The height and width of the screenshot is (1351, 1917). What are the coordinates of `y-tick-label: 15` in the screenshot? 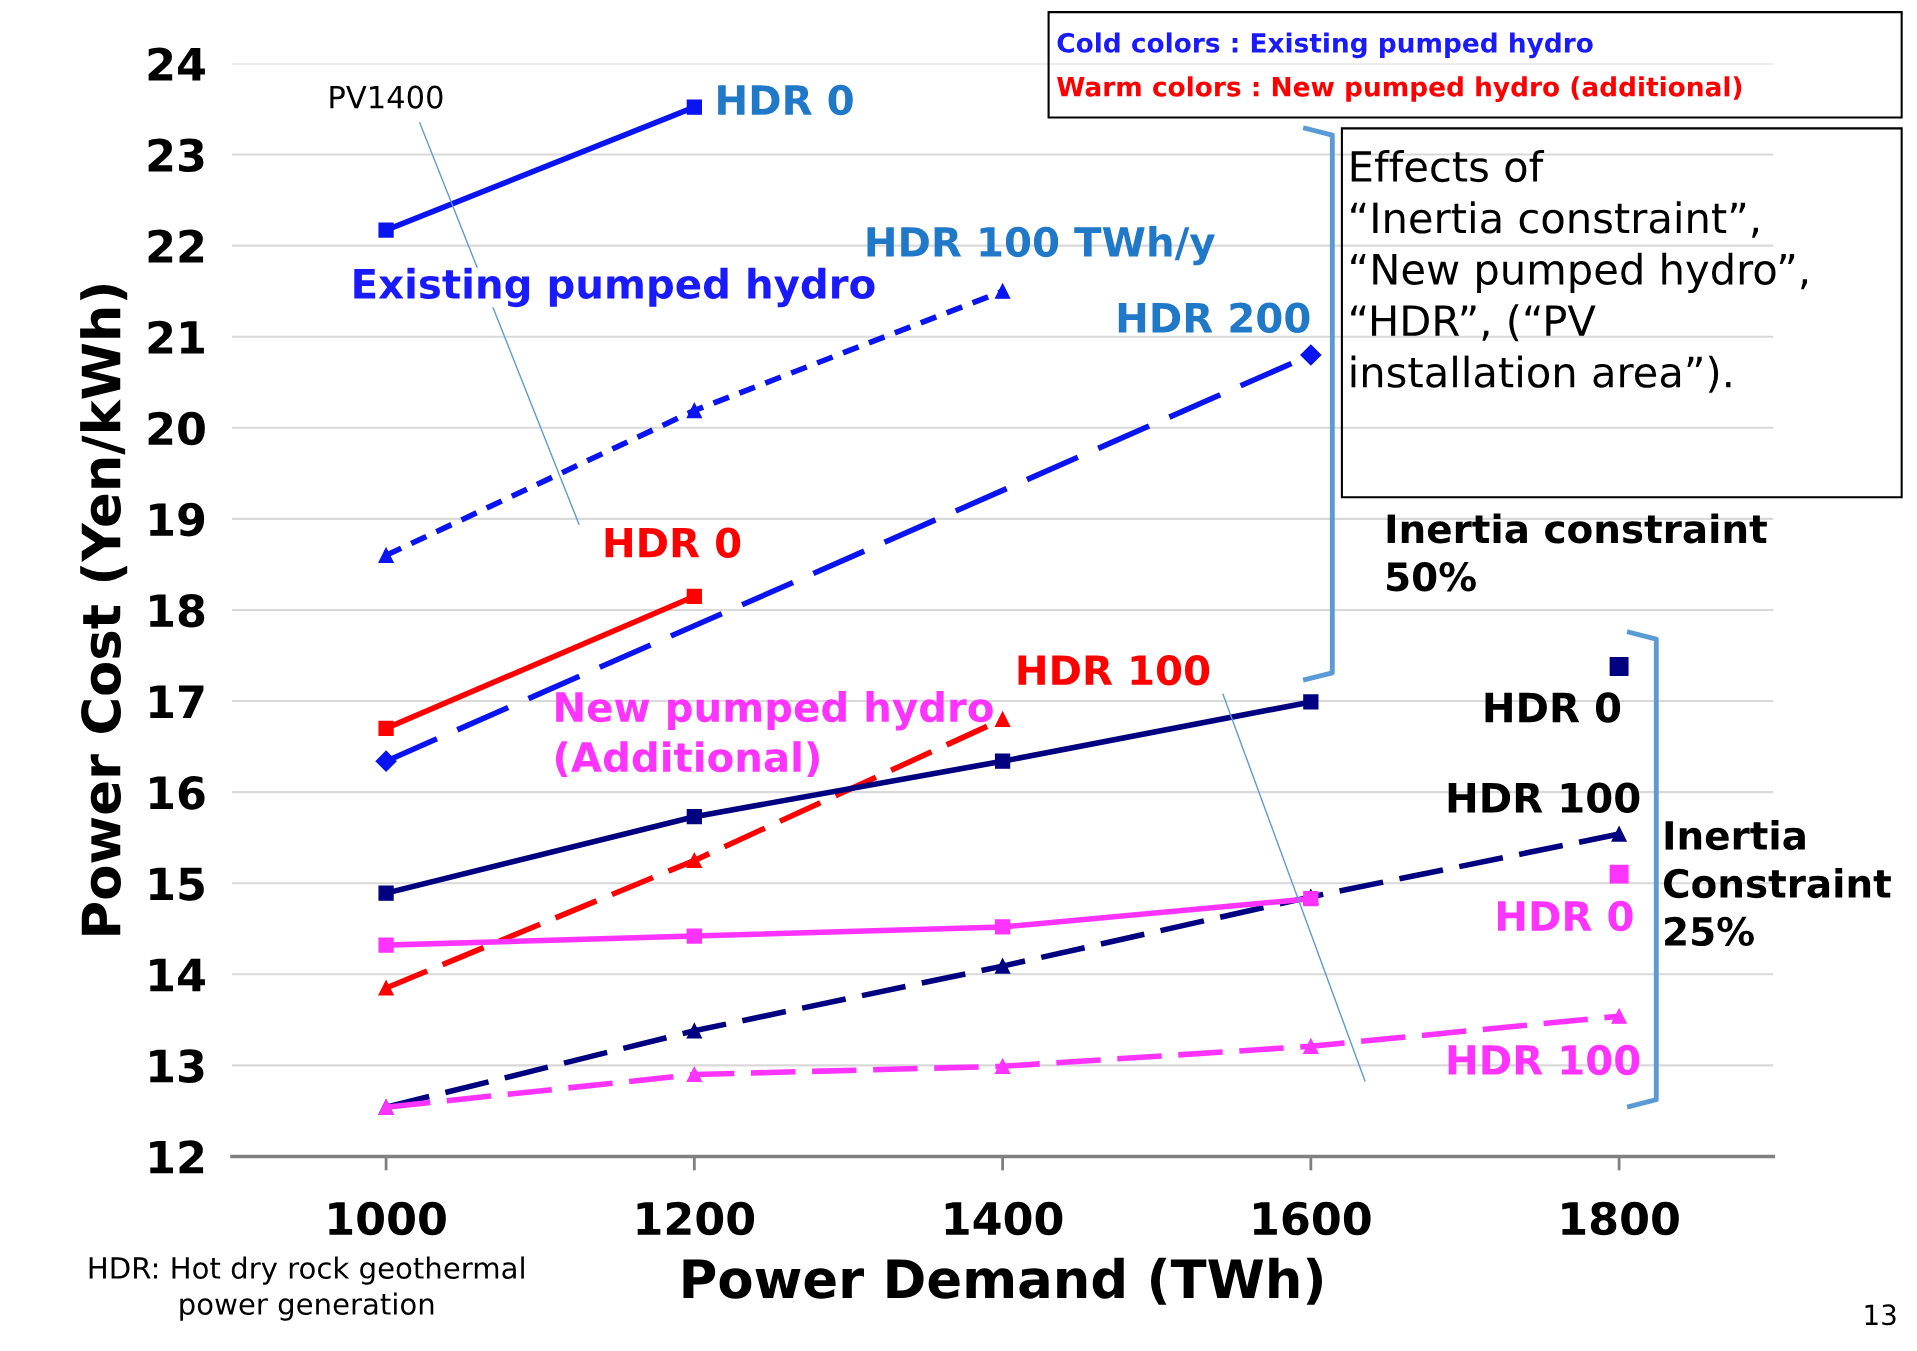 It's located at (177, 884).